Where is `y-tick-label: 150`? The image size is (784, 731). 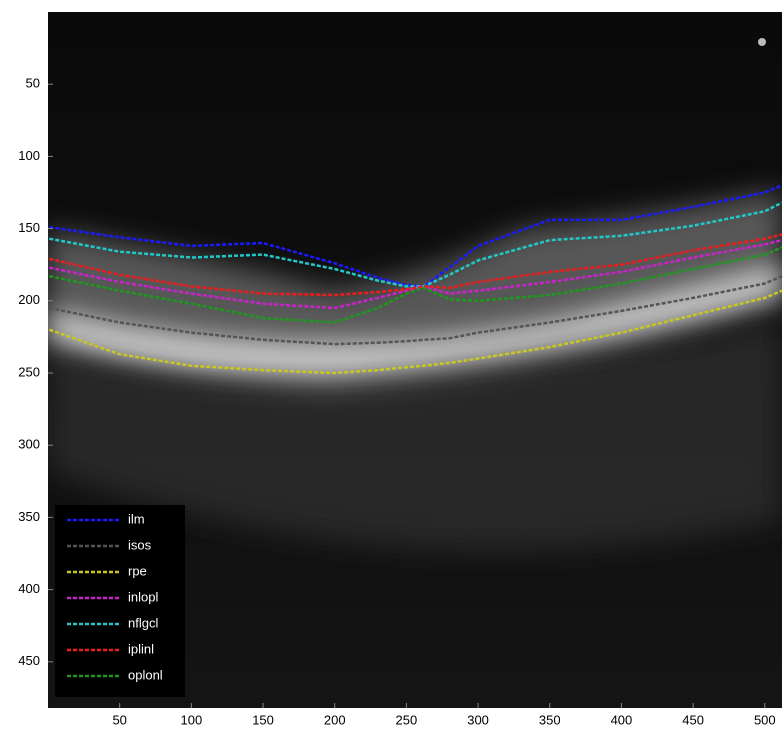 y-tick-label: 150 is located at coordinates (29, 227).